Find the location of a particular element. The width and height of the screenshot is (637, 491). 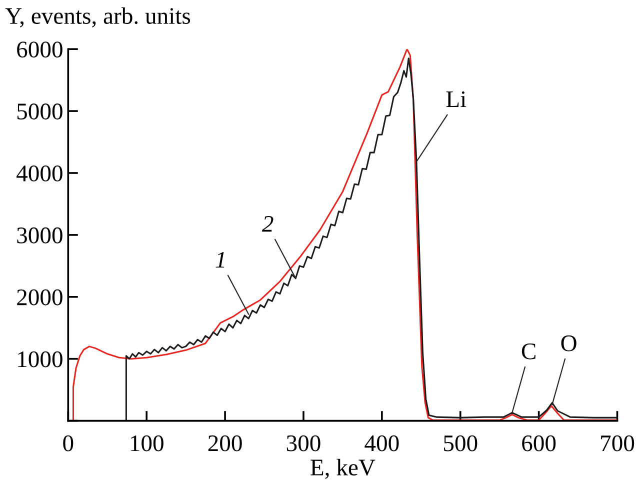

x-tick-label: 0 is located at coordinates (68, 443).